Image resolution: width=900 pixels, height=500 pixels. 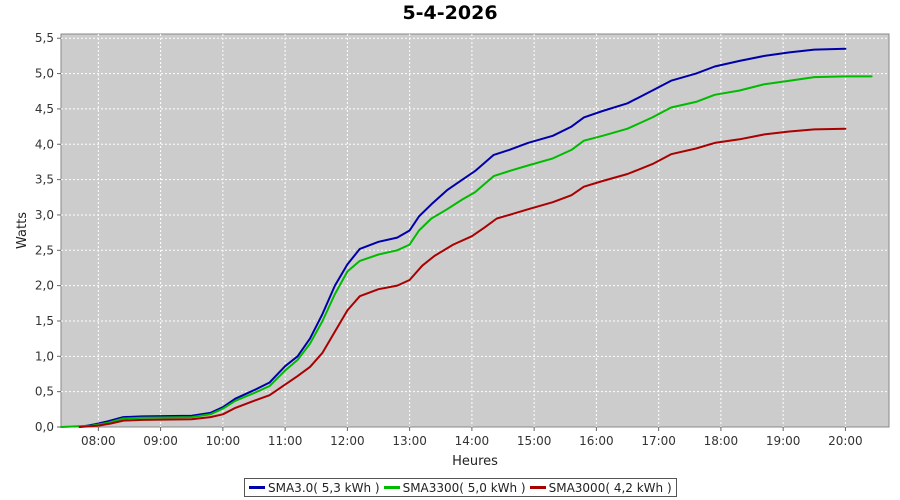 What do you see at coordinates (409, 441) in the screenshot?
I see `x-tick-label: 13:00` at bounding box center [409, 441].